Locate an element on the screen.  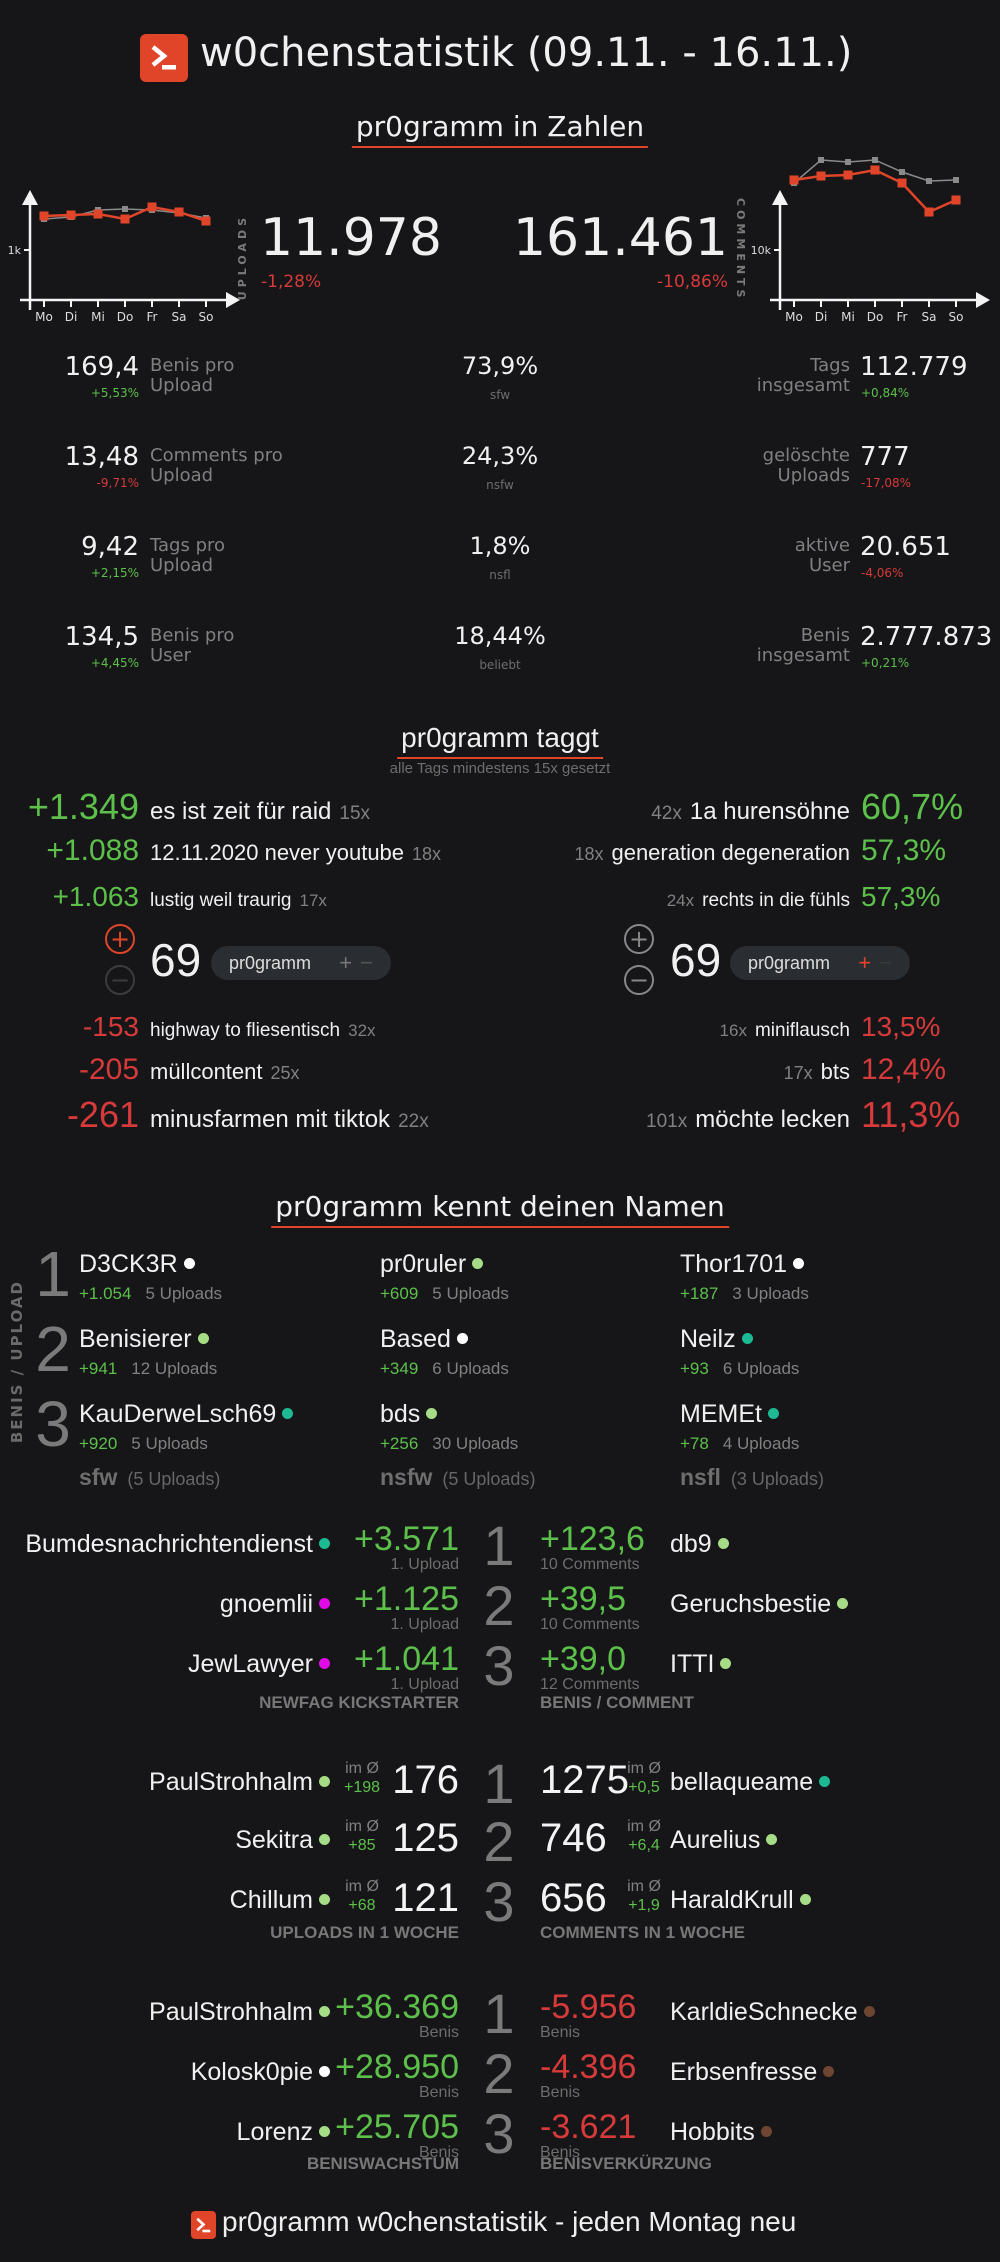
tag-row: +1.088 12.11.2020 never youtube 18x is located at coordinates (250, 851).